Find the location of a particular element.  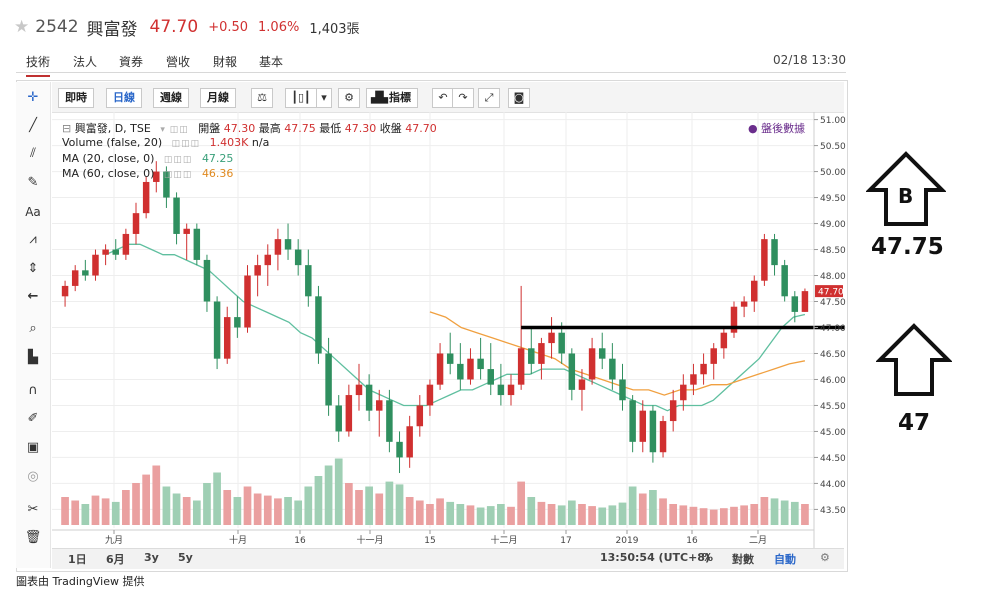

lower-arrow-icon is located at coordinates (914, 359).